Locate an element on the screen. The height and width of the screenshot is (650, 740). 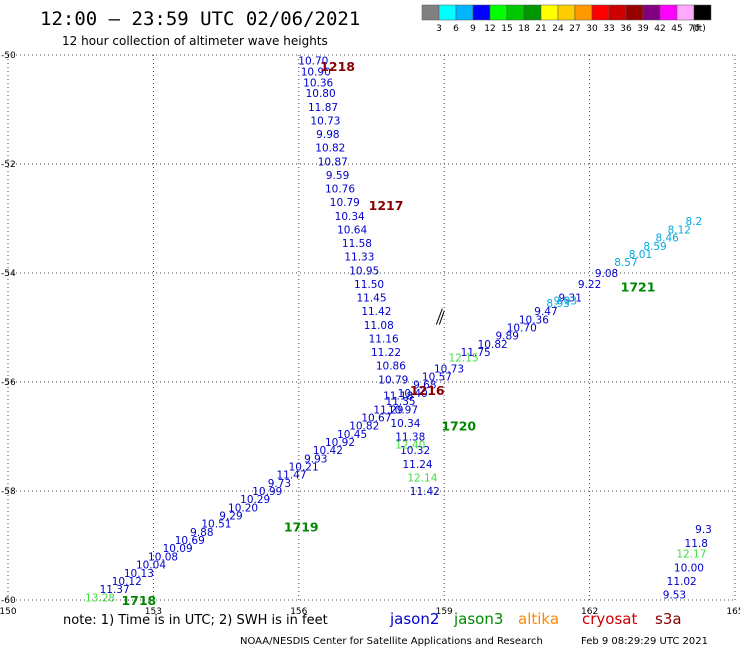
scale-label: 6 is located at coordinates (456, 29).